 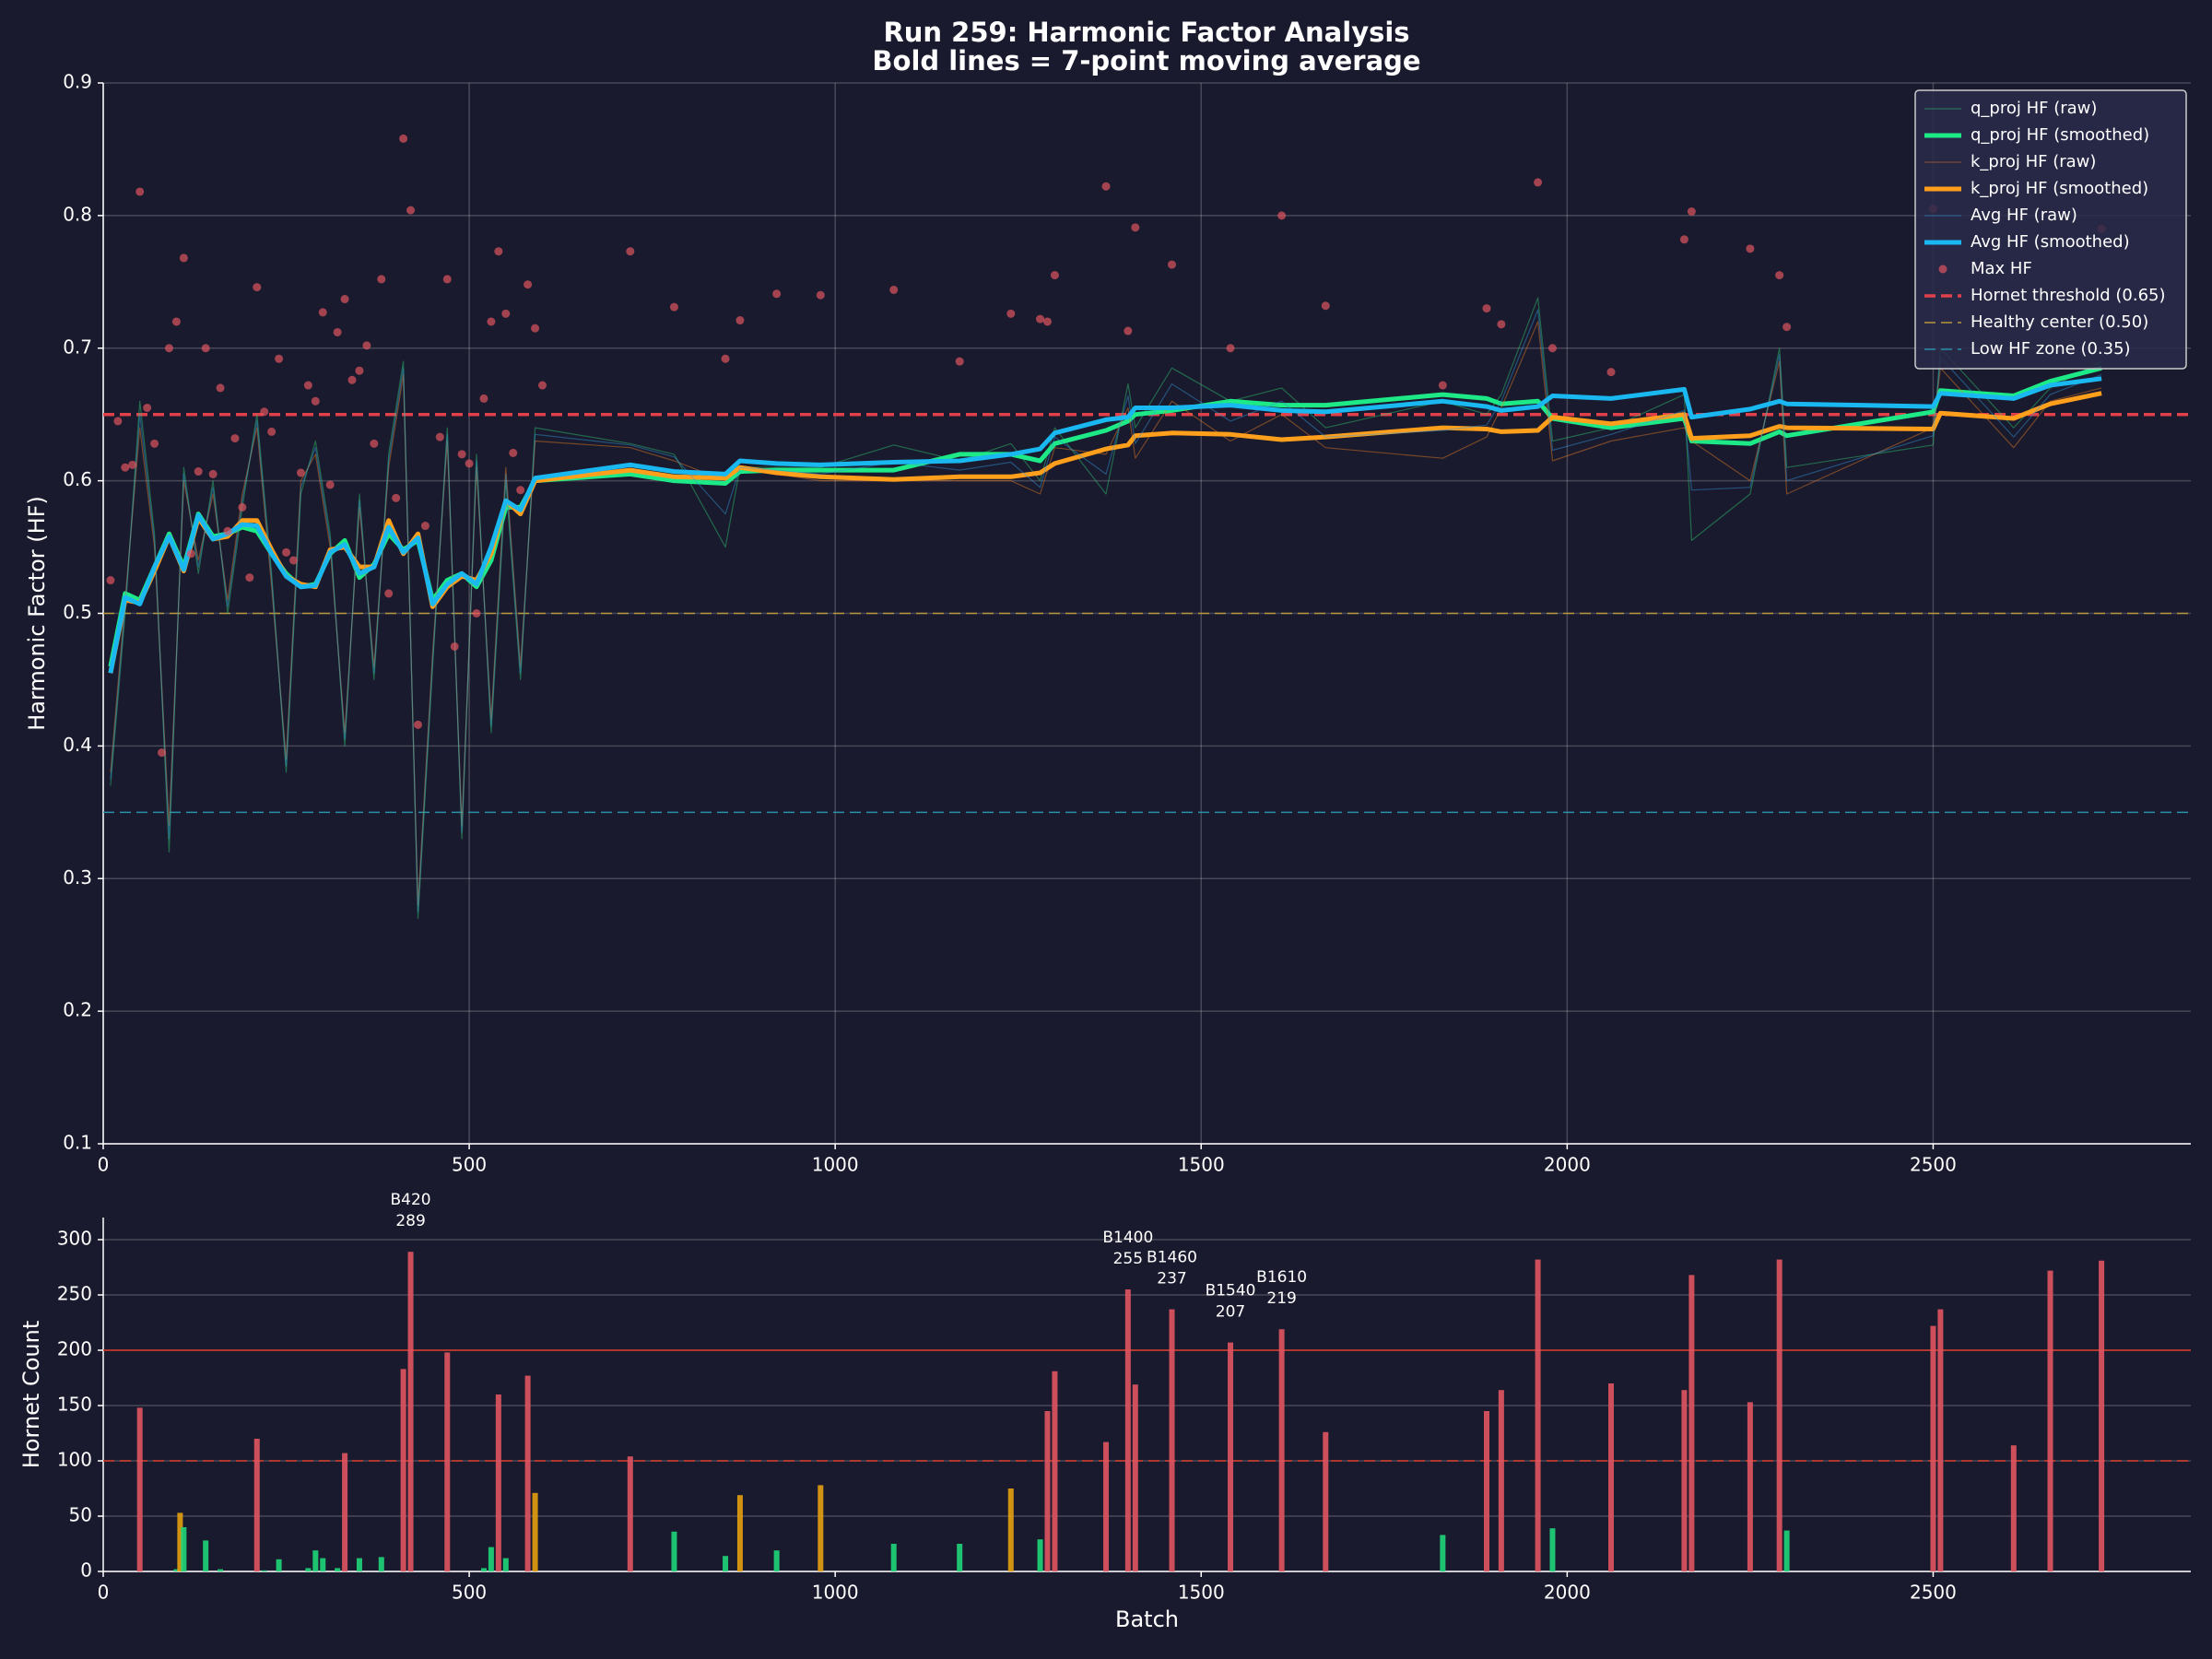 I want to click on legend-label: q_proj HF (smoothed), so click(x=2060, y=135).